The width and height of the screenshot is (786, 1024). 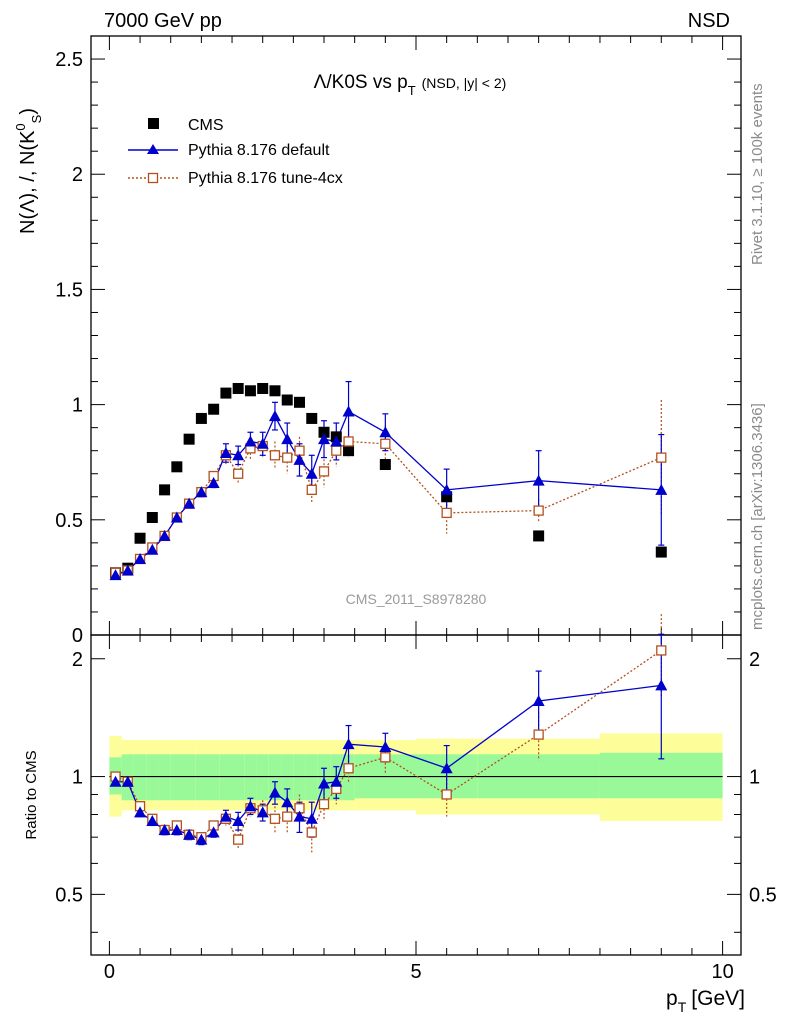 I want to click on legend-default-label: Pythia 8.176 default, so click(x=259, y=150).